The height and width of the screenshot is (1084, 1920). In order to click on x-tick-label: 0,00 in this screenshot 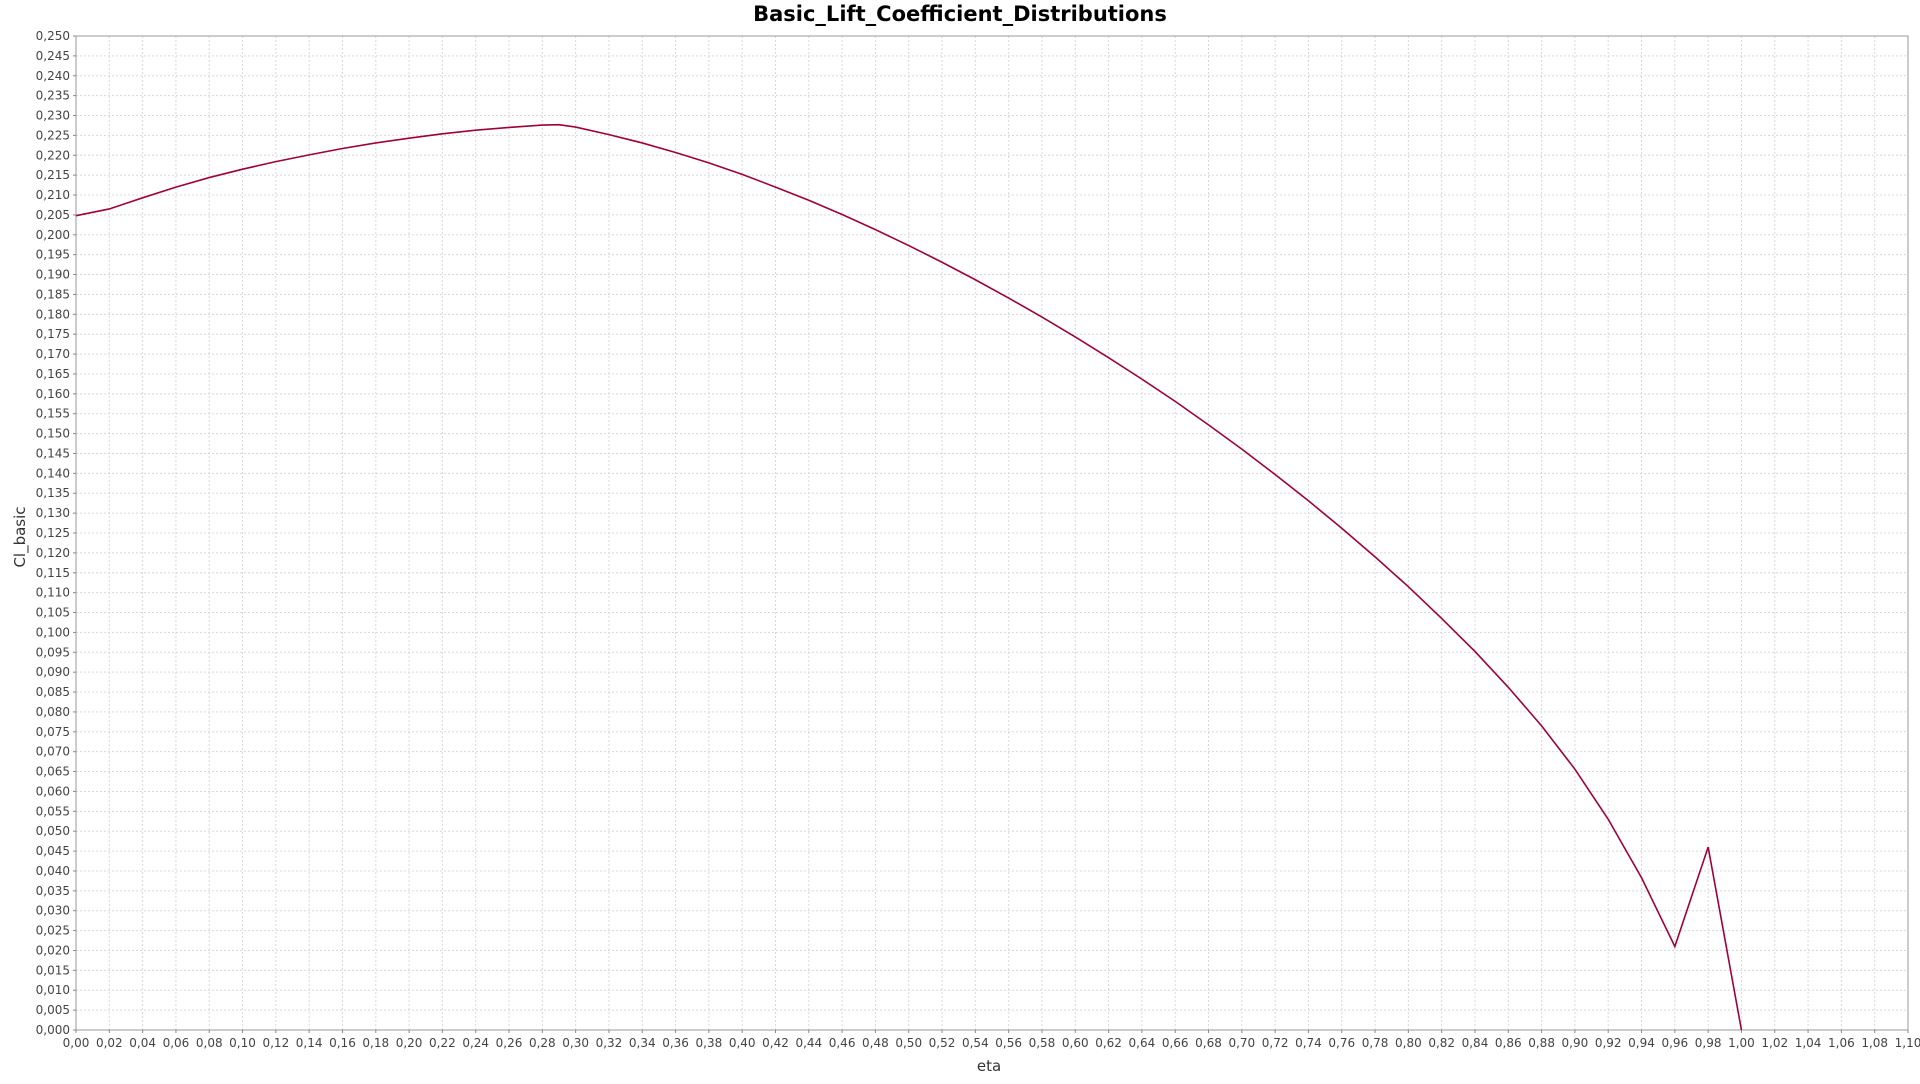, I will do `click(76, 1043)`.